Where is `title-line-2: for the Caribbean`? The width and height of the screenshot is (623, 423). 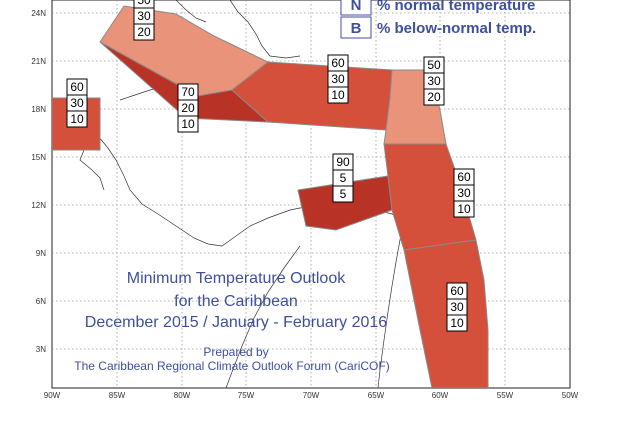
title-line-2: for the Caribbean is located at coordinates (236, 301).